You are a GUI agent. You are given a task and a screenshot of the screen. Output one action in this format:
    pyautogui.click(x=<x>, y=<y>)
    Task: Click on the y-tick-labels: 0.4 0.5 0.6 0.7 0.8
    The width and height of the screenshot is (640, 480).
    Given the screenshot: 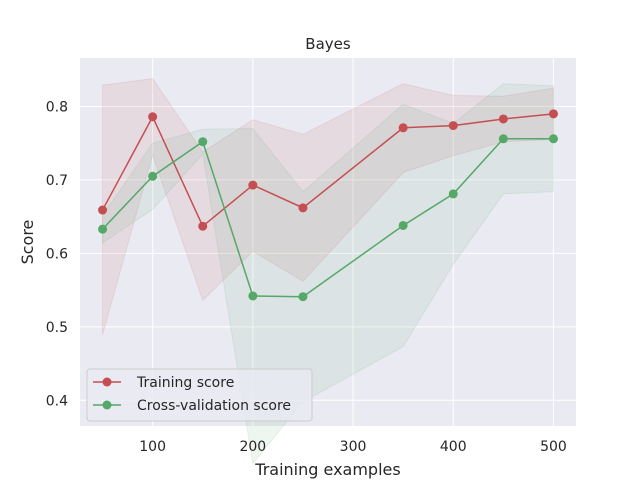 What is the action you would take?
    pyautogui.click(x=57, y=254)
    